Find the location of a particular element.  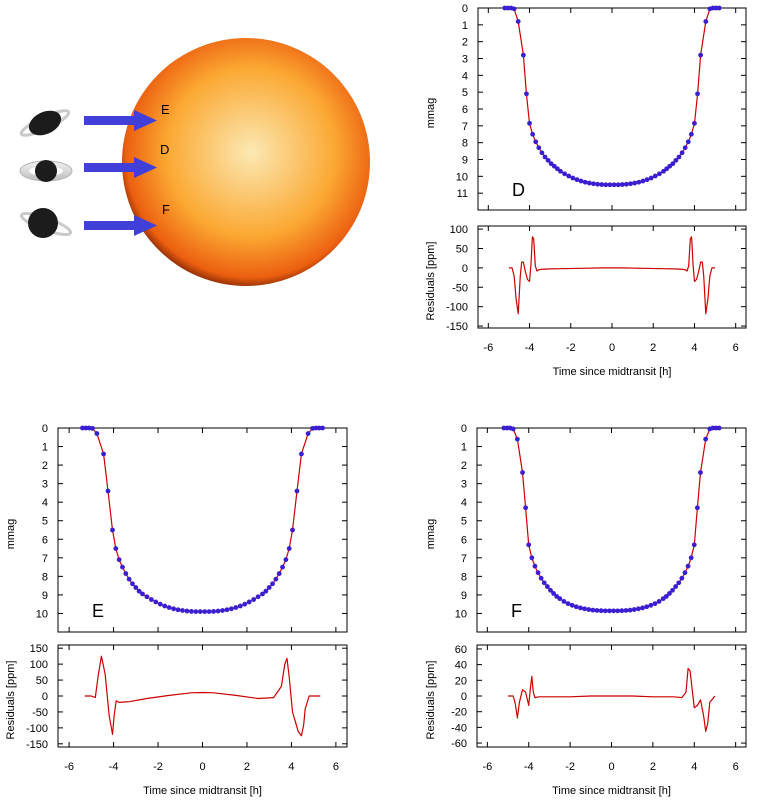

x-tick-label: 0 is located at coordinates (611, 767).